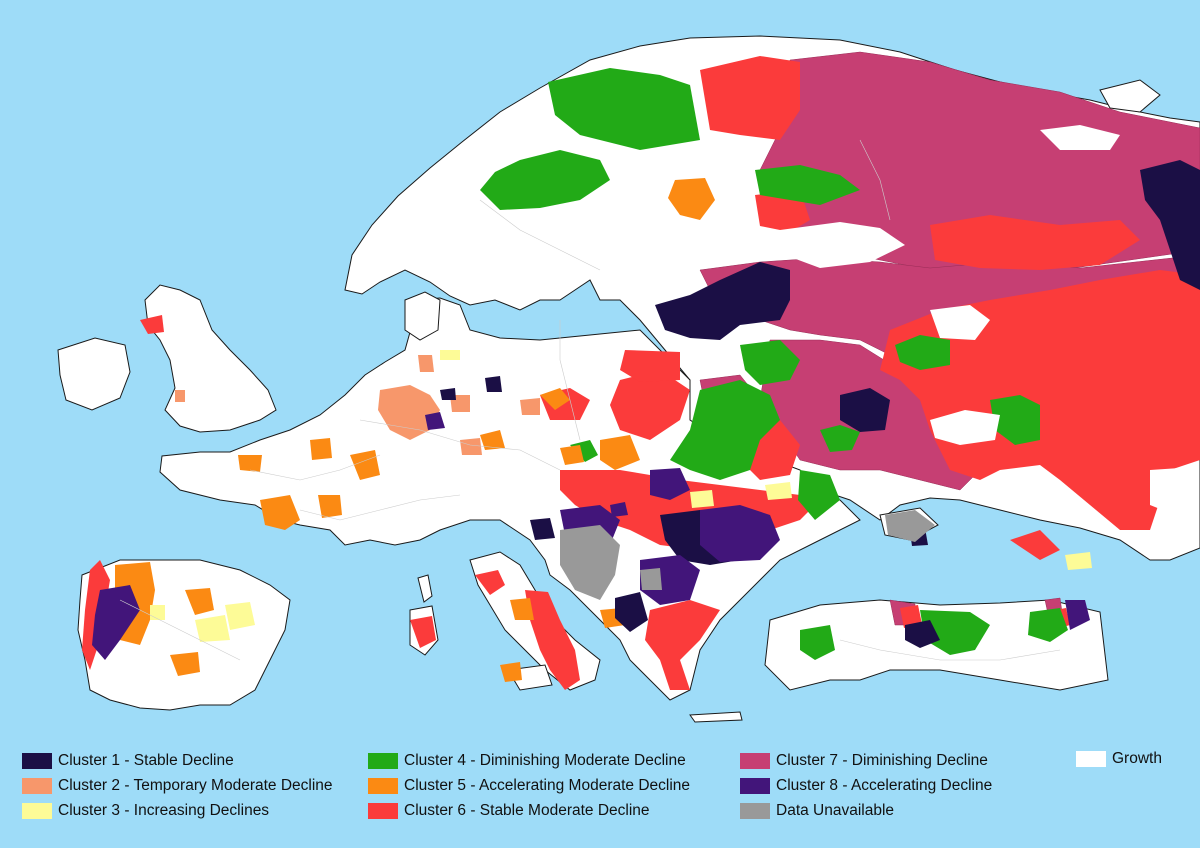 Image resolution: width=1200 pixels, height=848 pixels. I want to click on legend-label: Data Unavailable, so click(835, 810).